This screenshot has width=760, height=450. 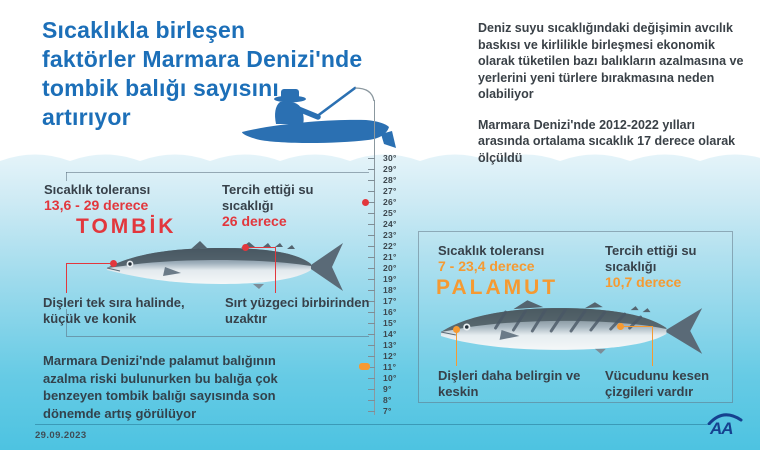 What do you see at coordinates (620, 326) in the screenshot?
I see `palamut-body-dot` at bounding box center [620, 326].